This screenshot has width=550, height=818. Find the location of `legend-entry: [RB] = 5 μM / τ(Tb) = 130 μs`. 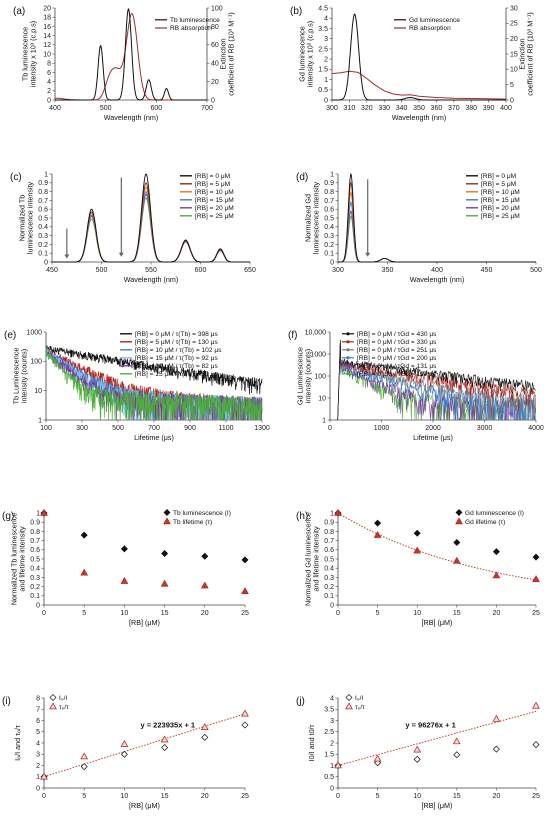

legend-entry: [RB] = 5 μM / τ(Tb) = 130 μs is located at coordinates (176, 342).